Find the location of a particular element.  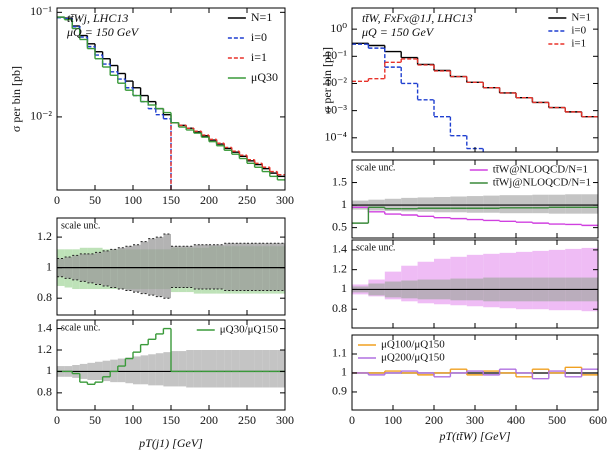

annotation: tt̄Wj, LHC13 is located at coordinates (97, 18).